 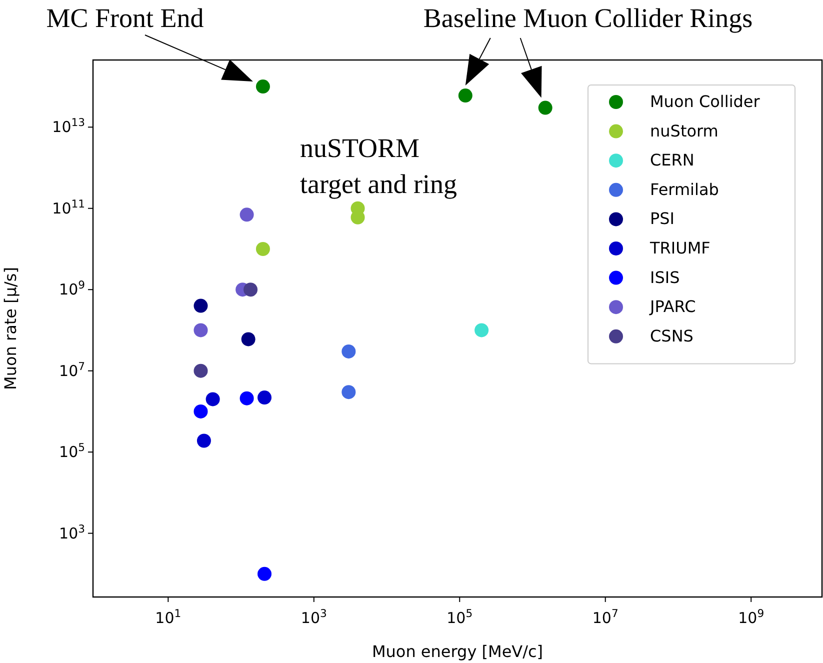 What do you see at coordinates (72, 288) in the screenshot?
I see `y-tick-label: 10$^{9}$` at bounding box center [72, 288].